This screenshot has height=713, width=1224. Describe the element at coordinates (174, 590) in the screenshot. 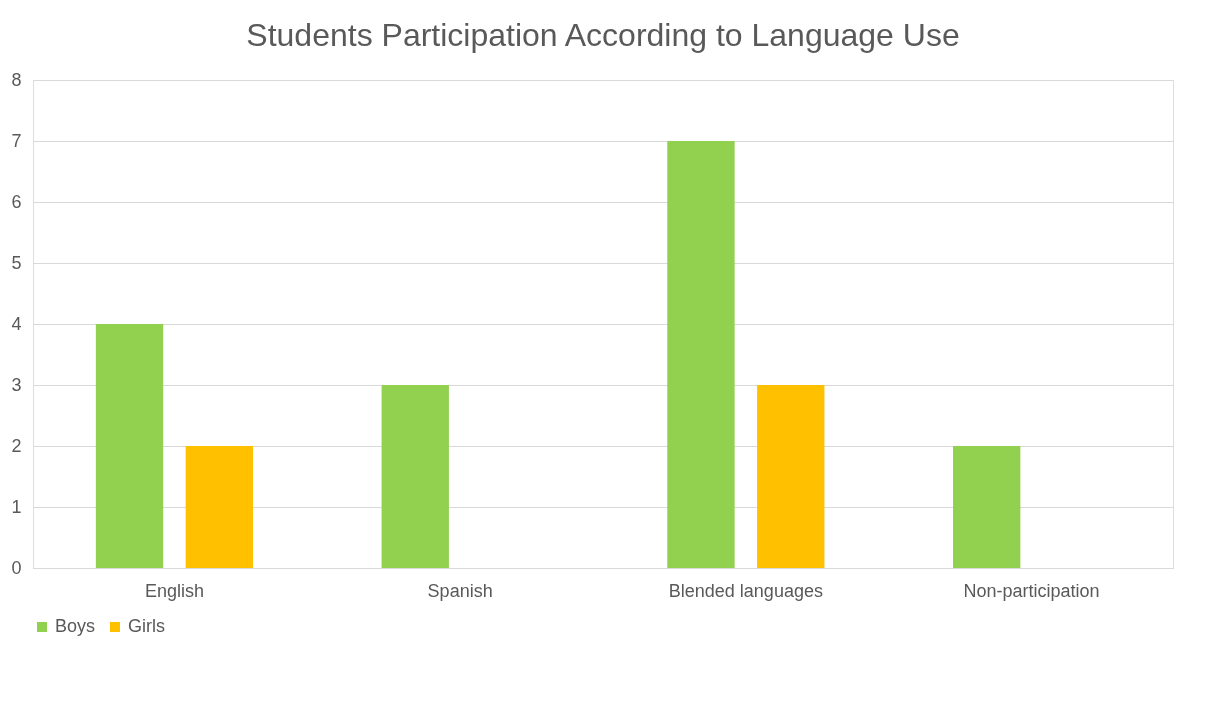

I see `x-tick-label: English` at that location.